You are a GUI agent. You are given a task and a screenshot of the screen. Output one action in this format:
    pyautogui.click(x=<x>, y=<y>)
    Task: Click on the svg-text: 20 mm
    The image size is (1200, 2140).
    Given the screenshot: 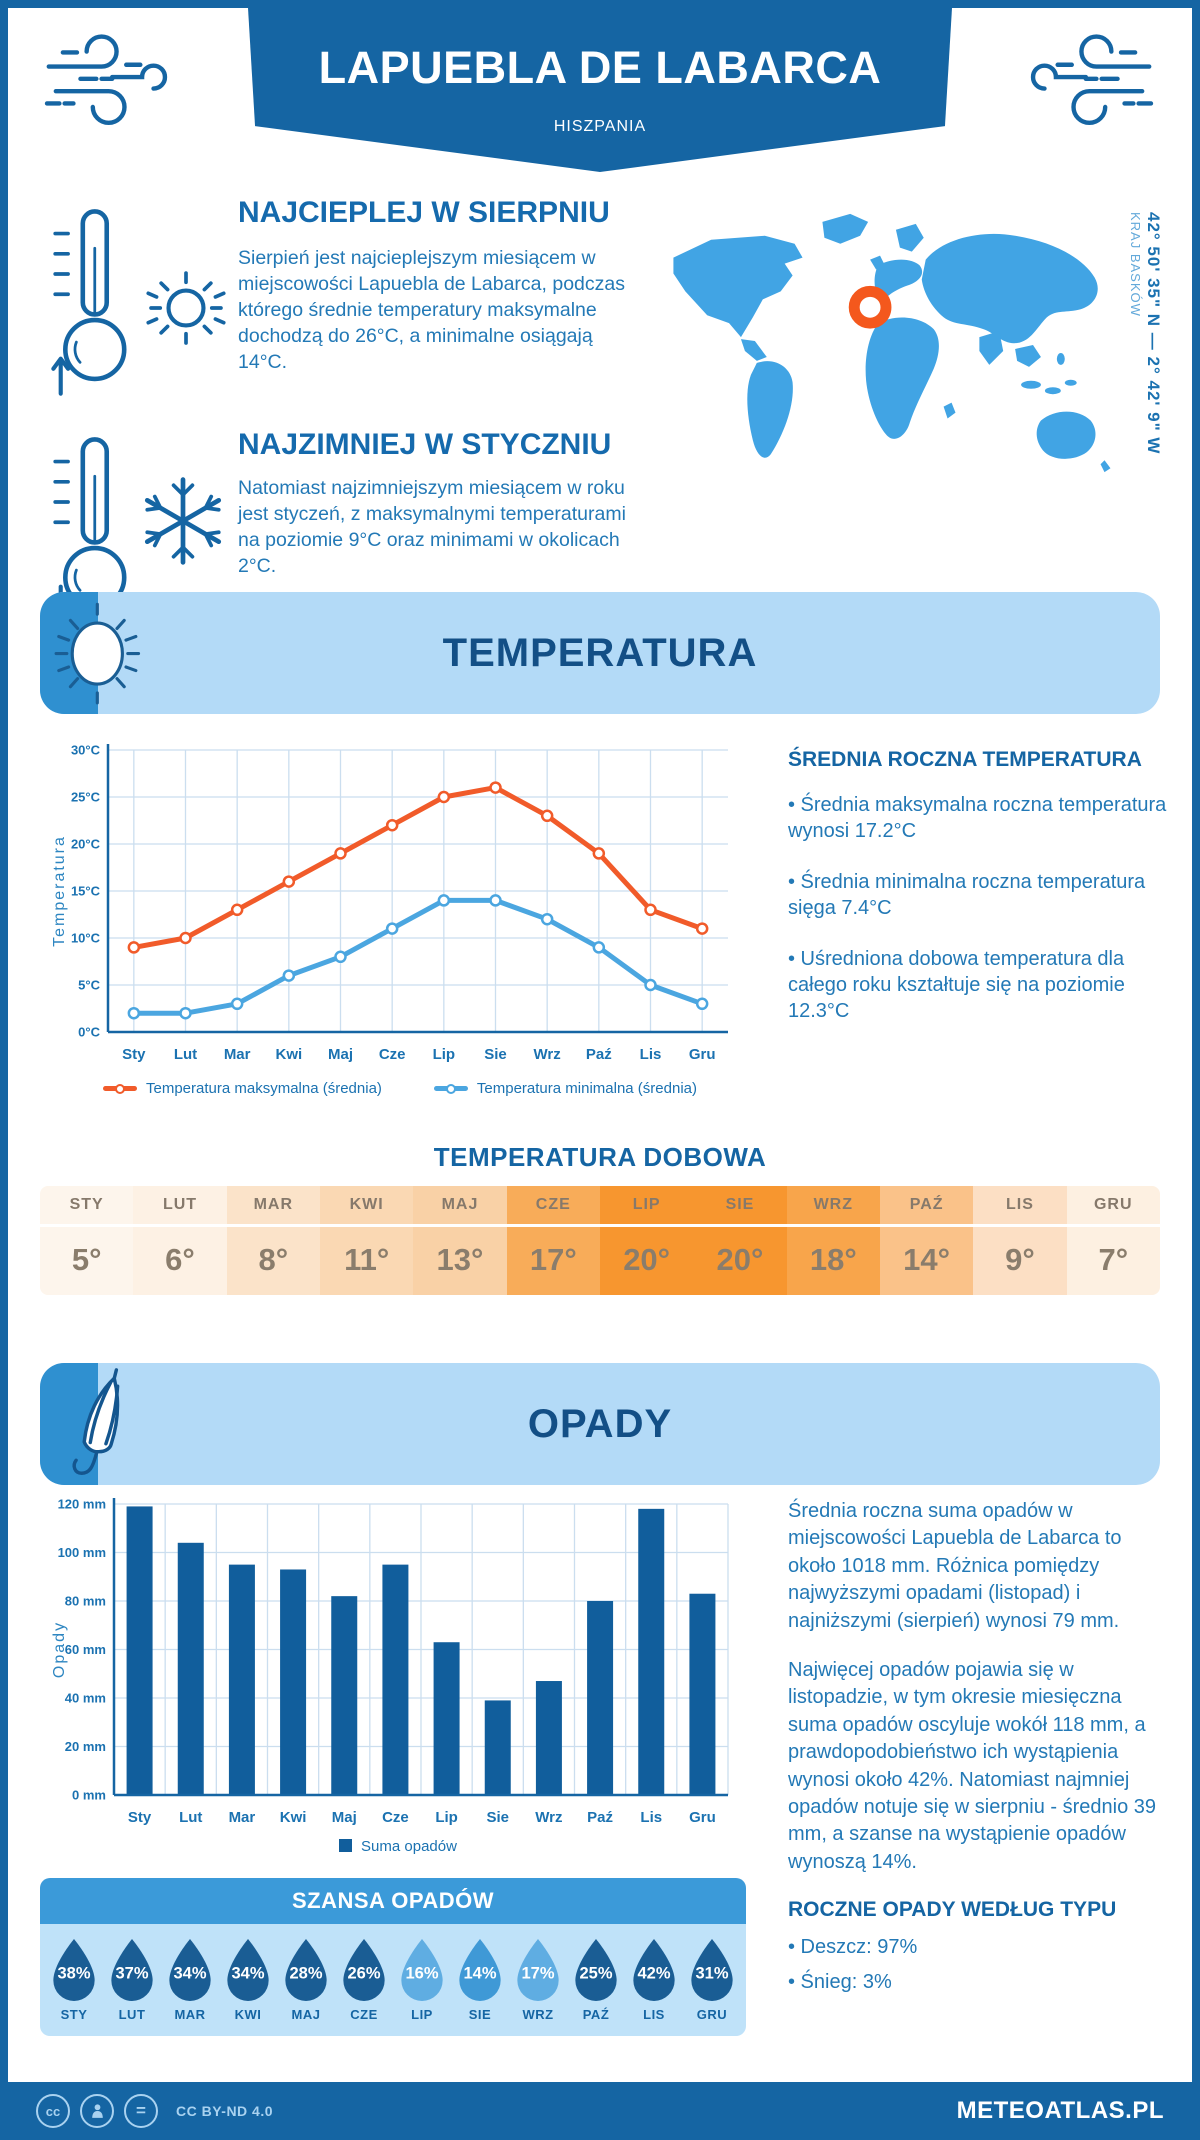 What is the action you would take?
    pyautogui.click(x=85, y=1746)
    